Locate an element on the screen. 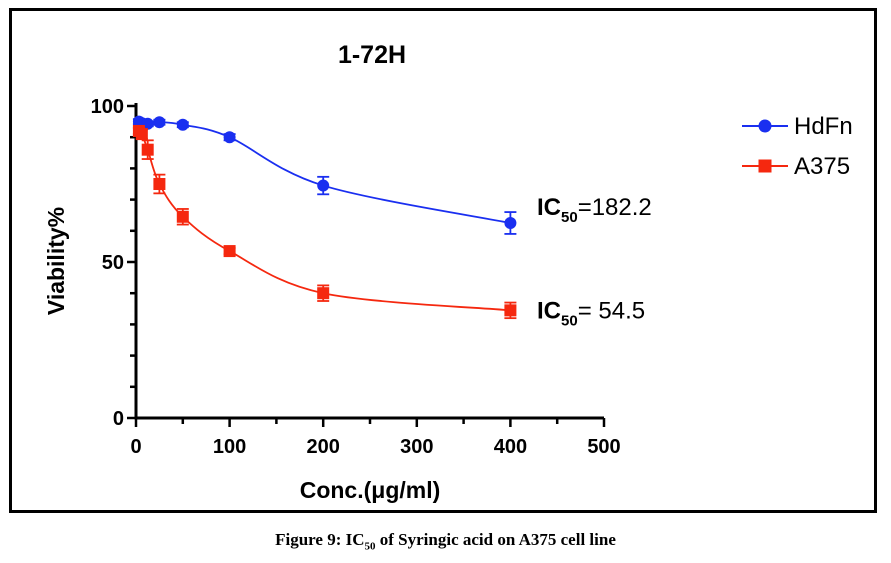 The width and height of the screenshot is (891, 563). fit-curve-a375 is located at coordinates (324, 221).